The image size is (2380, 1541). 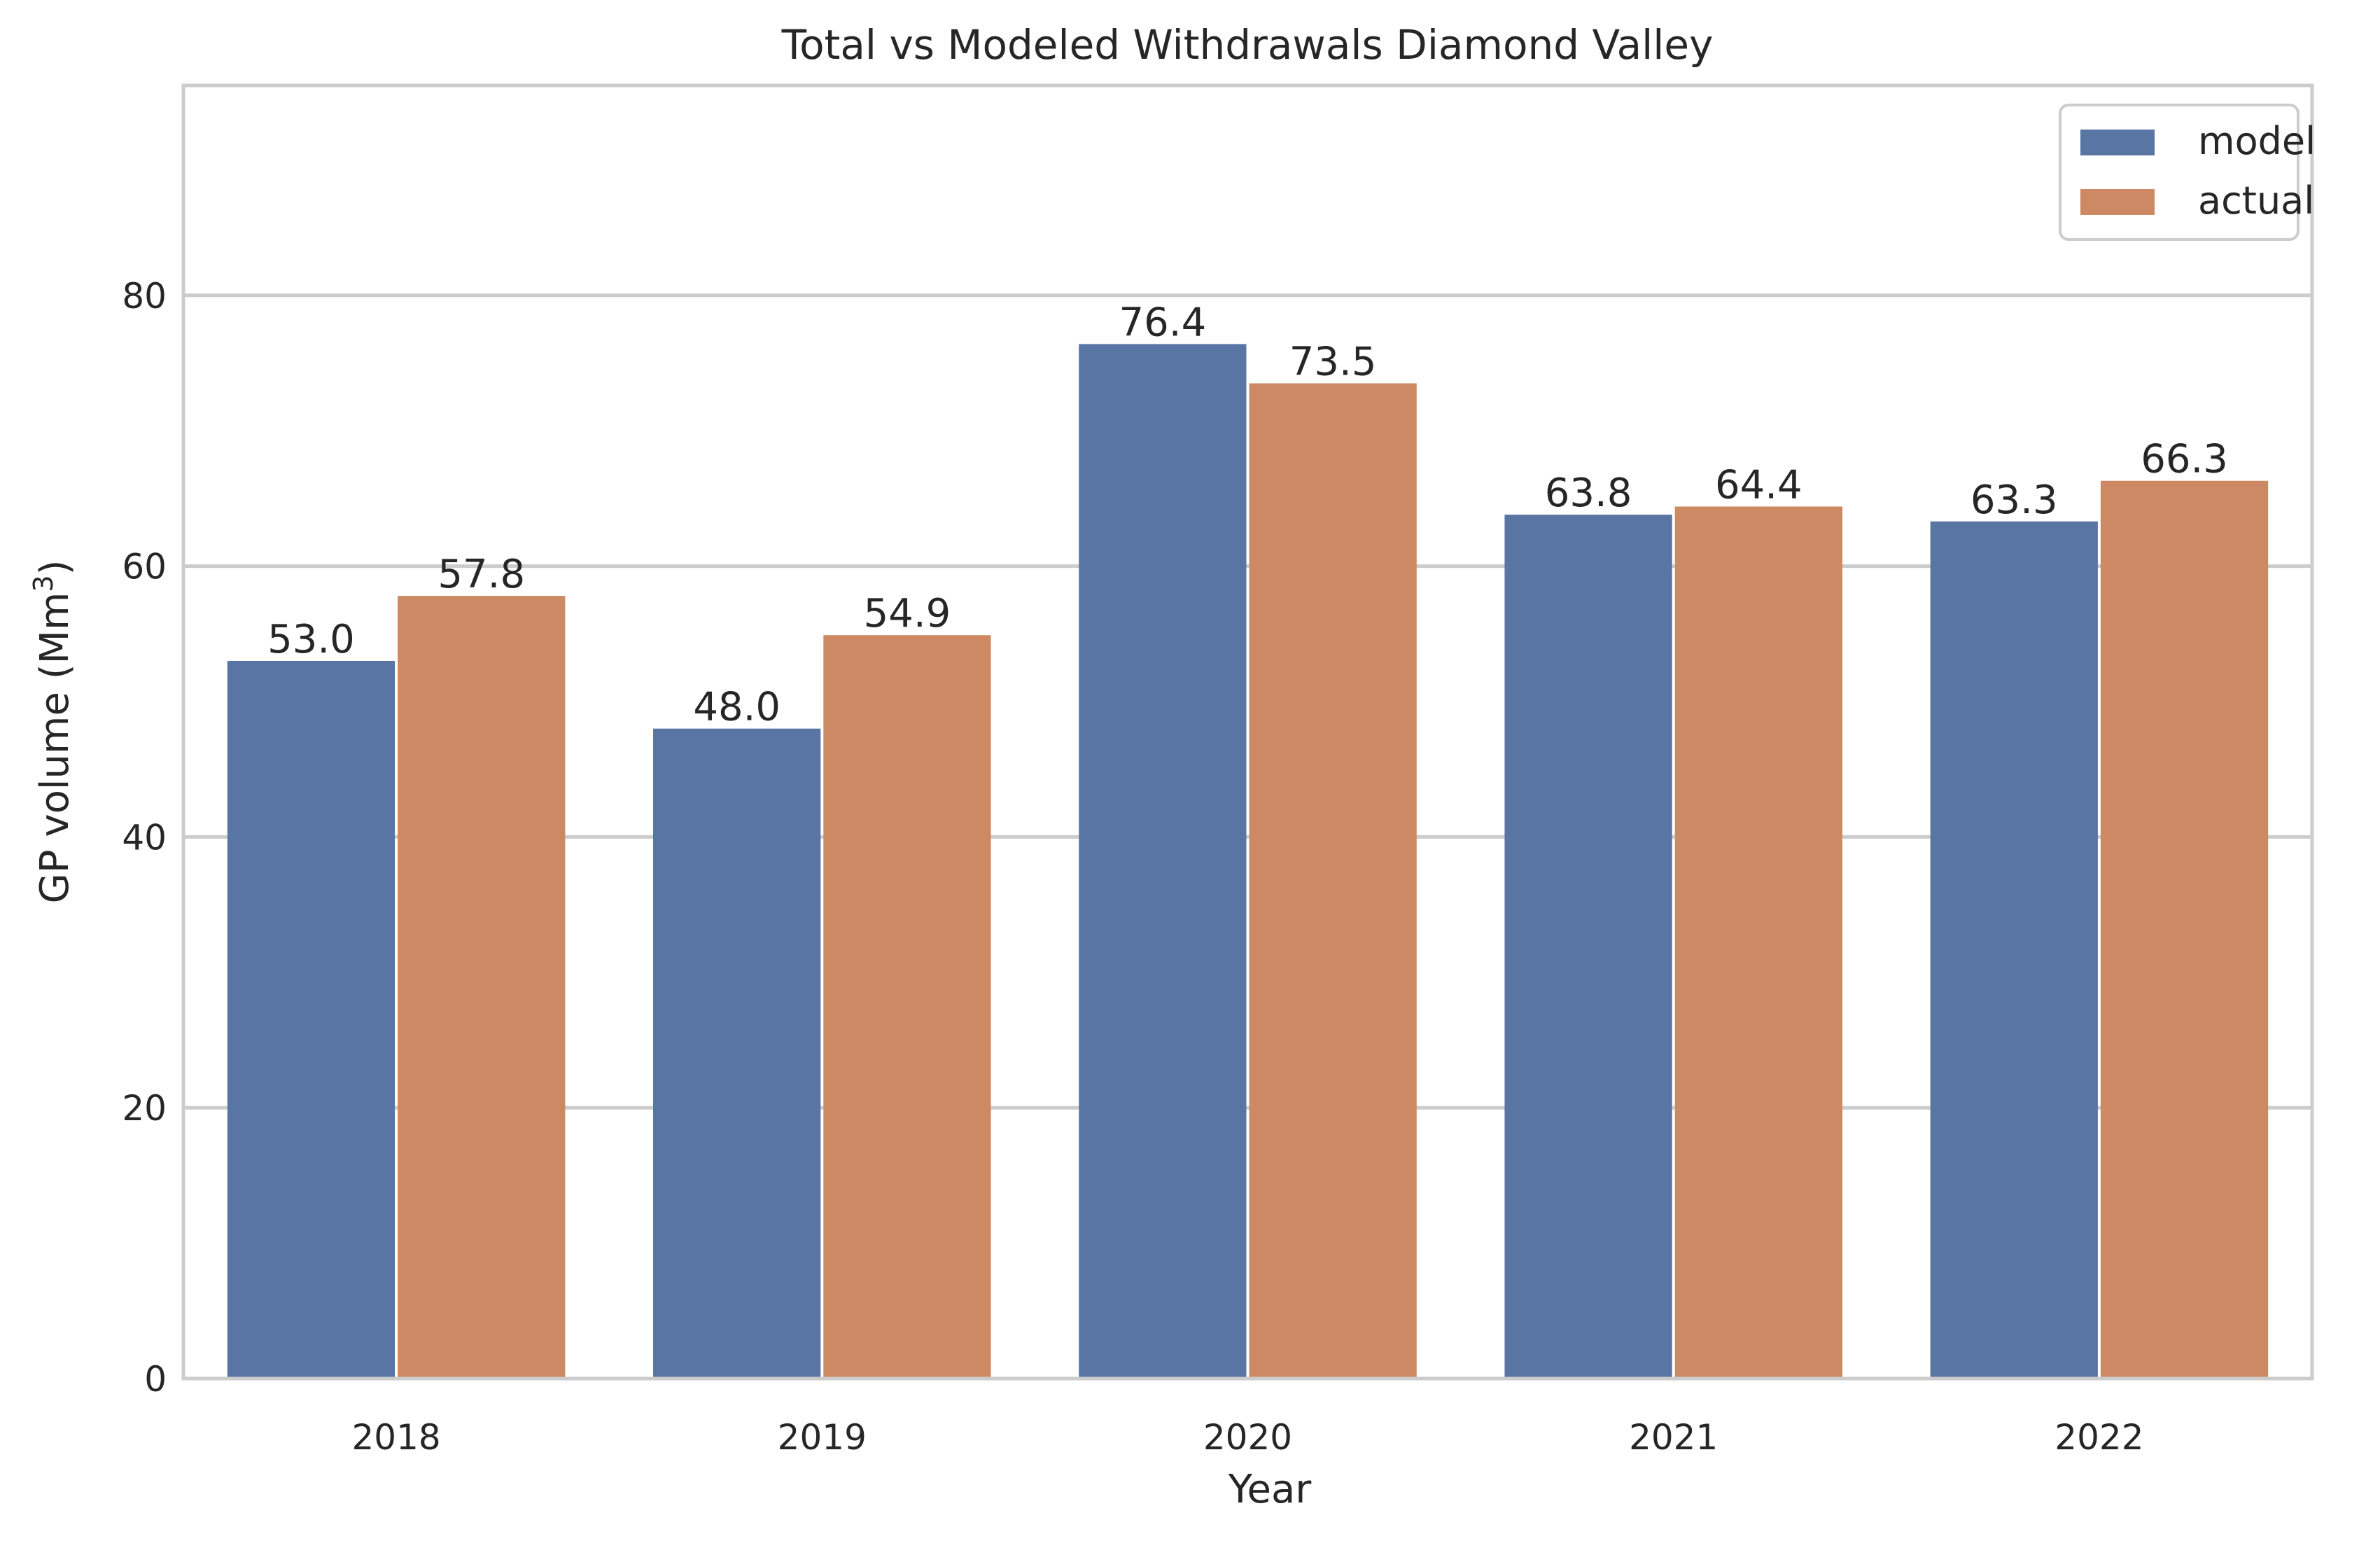 What do you see at coordinates (2187, 172) in the screenshot?
I see `legend: model actual` at bounding box center [2187, 172].